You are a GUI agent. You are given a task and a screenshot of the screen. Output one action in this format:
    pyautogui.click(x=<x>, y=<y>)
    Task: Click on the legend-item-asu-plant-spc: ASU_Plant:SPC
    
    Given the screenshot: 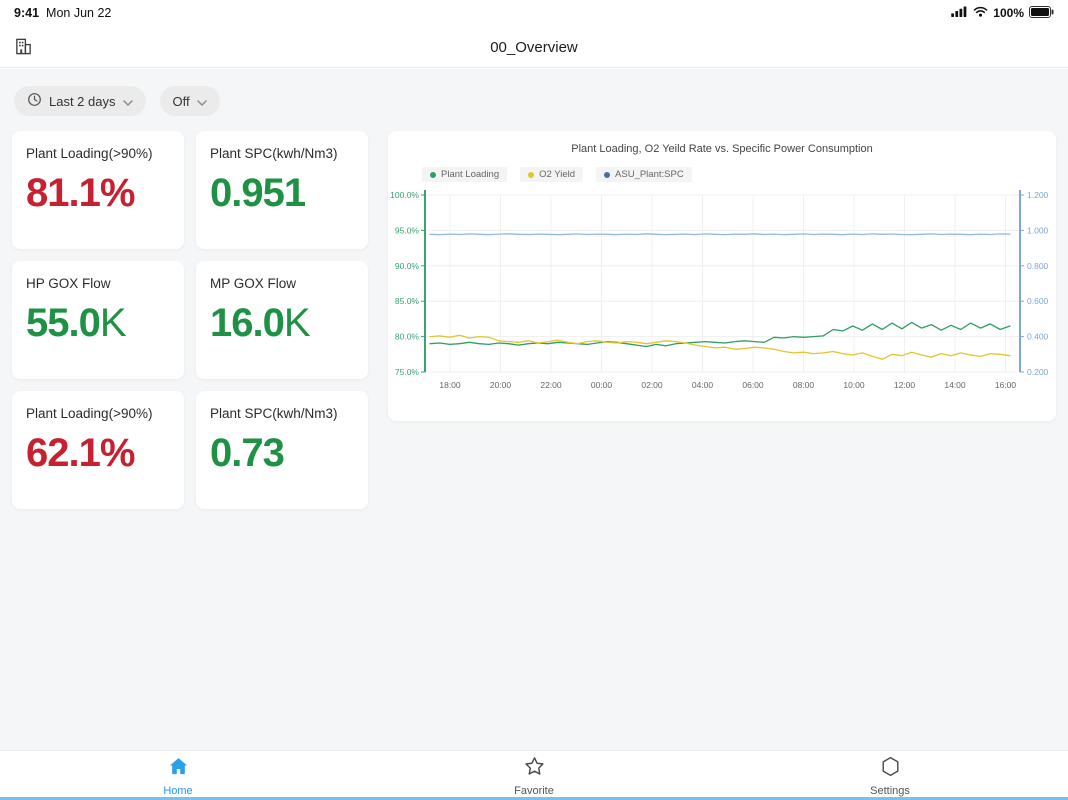 What is the action you would take?
    pyautogui.click(x=644, y=174)
    